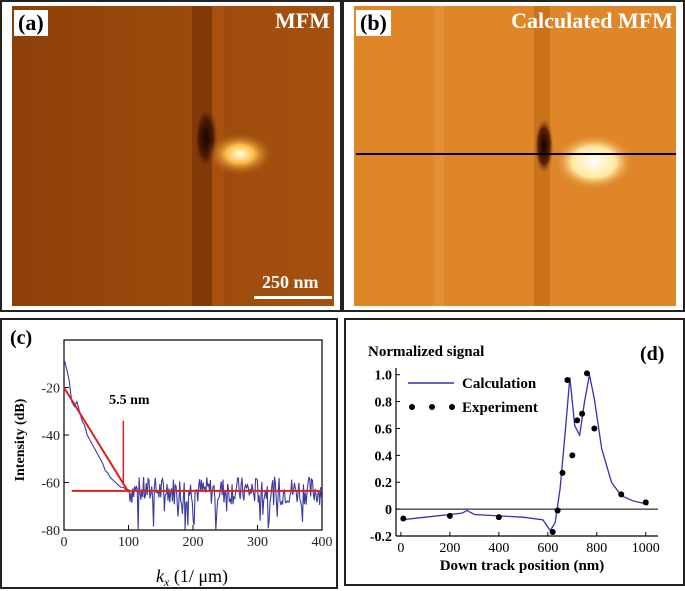 The width and height of the screenshot is (685, 591). I want to click on panel-b-title: Calculated MFM, so click(592, 20).